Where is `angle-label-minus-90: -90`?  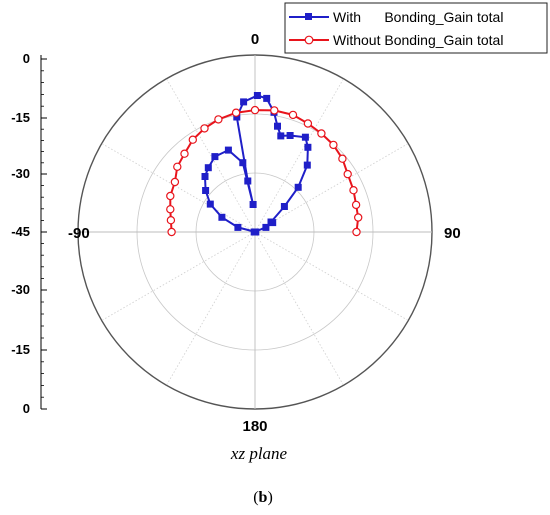
angle-label-minus-90: -90 is located at coordinates (79, 233).